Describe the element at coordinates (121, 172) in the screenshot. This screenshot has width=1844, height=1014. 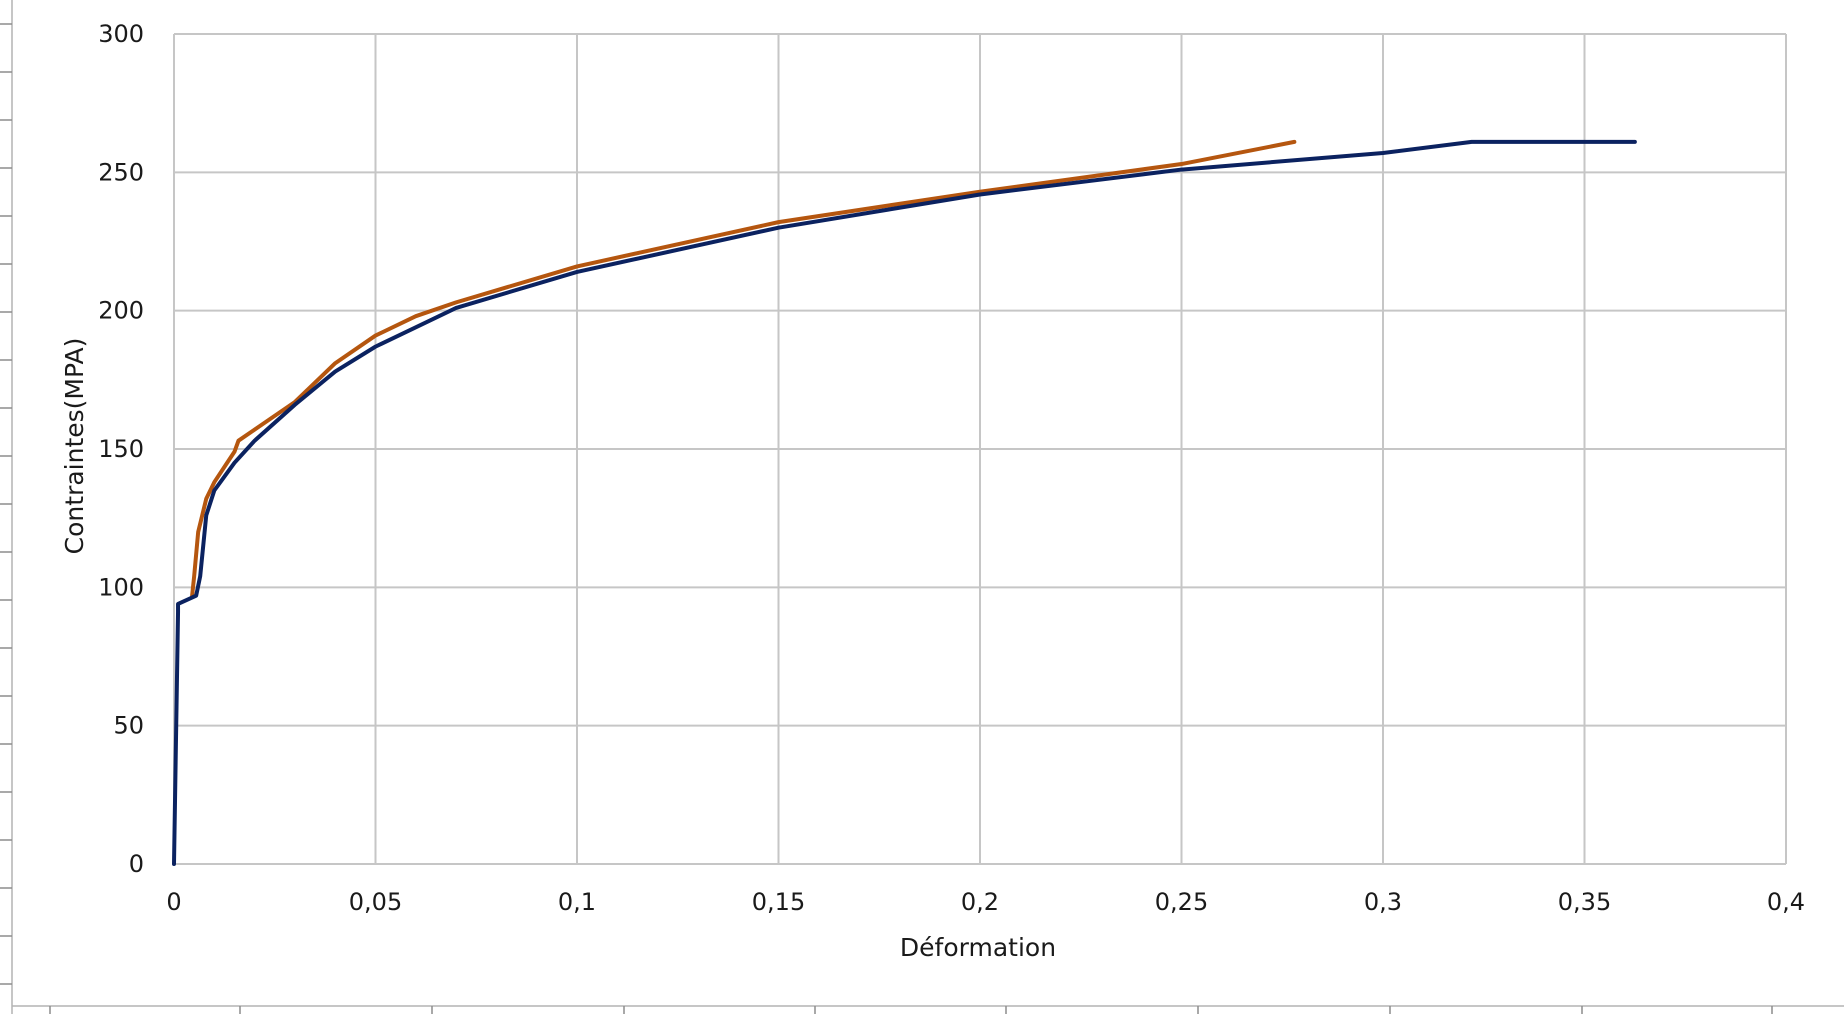
I see `y-tick-label: 250` at that location.